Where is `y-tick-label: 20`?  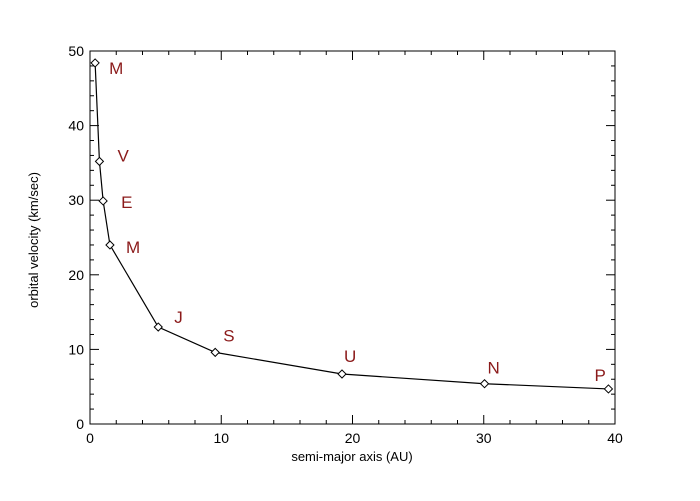 y-tick-label: 20 is located at coordinates (76, 275).